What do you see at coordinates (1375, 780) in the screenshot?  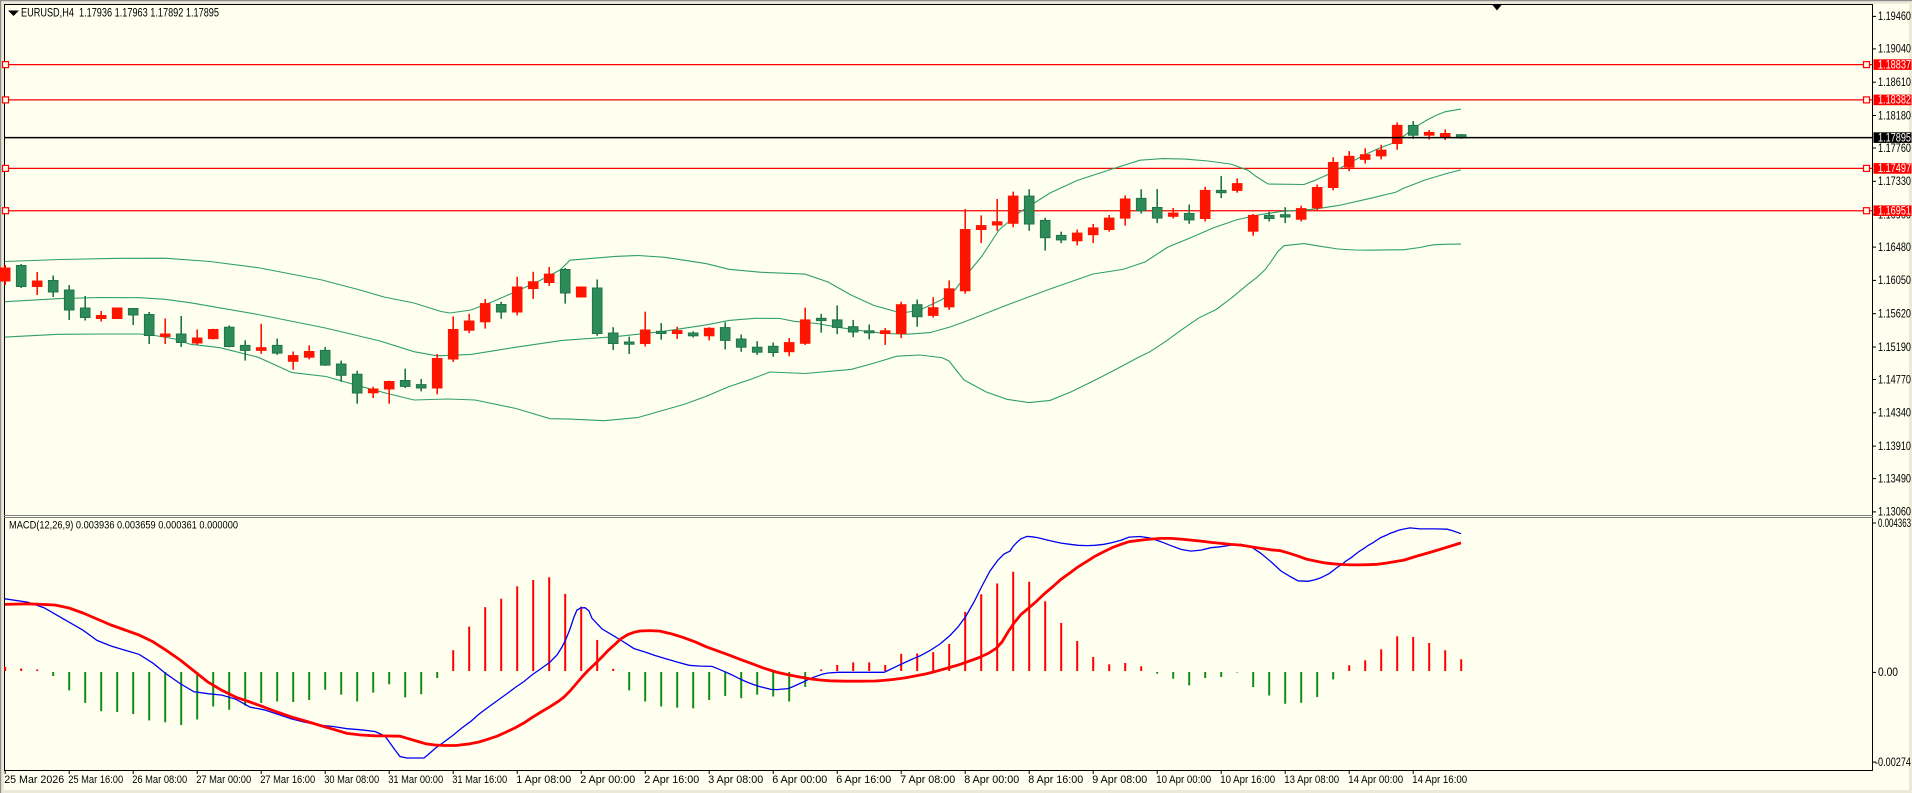 I see `svg-text: 14 Apr 00:00` at bounding box center [1375, 780].